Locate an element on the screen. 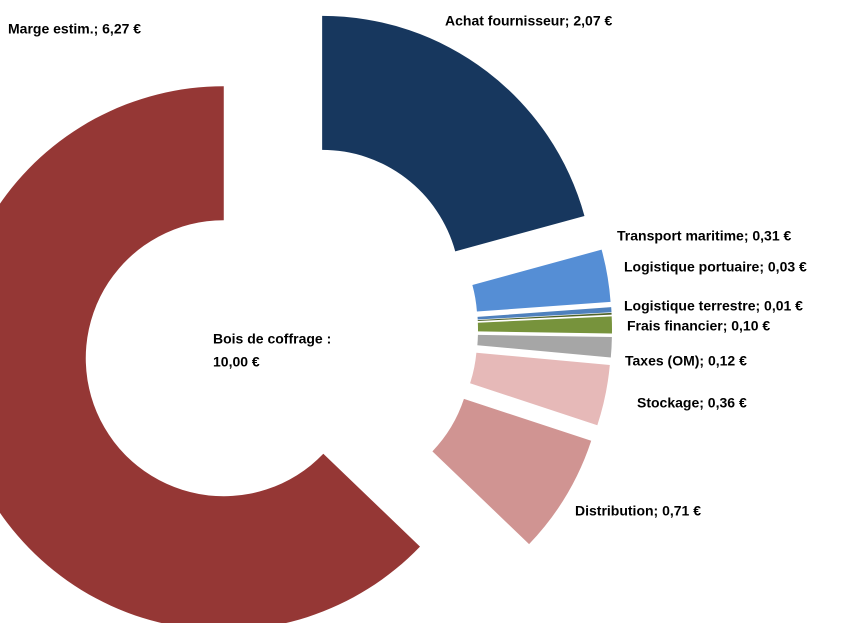  data-label: Taxes (OM); 0,12 € is located at coordinates (686, 361).